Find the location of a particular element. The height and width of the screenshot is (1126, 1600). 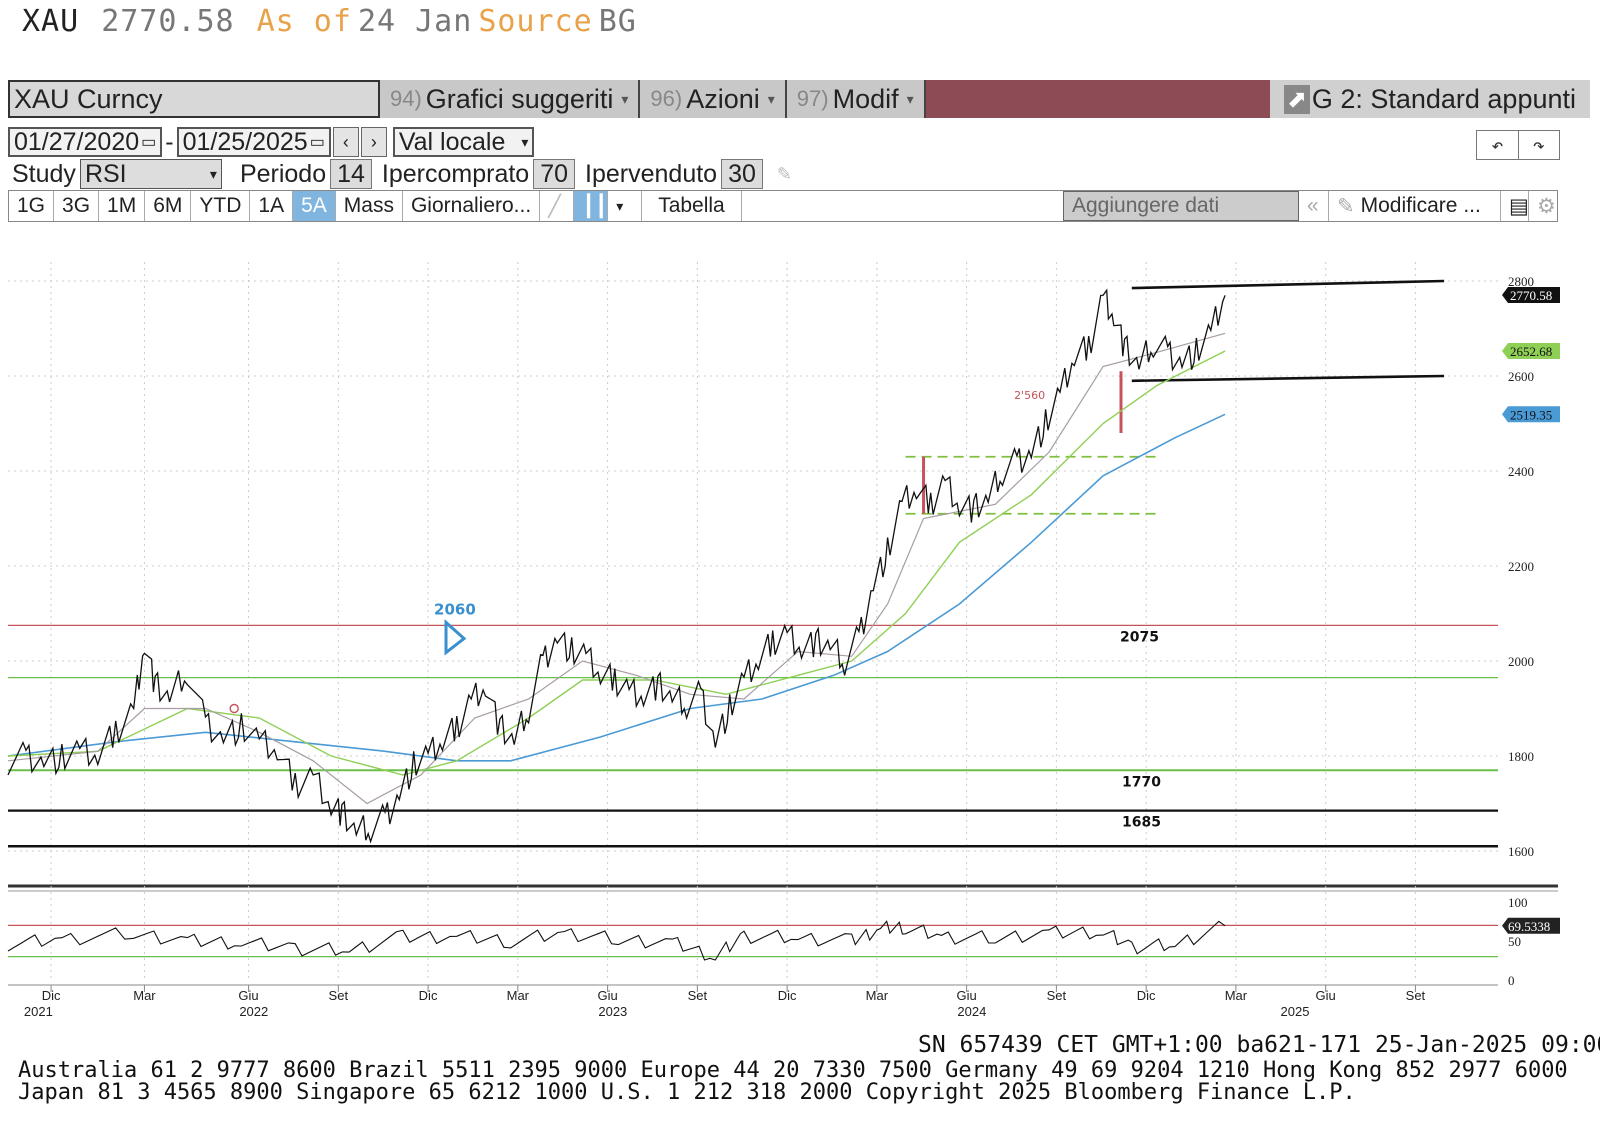

add-data-input: Aggiungere dati is located at coordinates (1181, 206).